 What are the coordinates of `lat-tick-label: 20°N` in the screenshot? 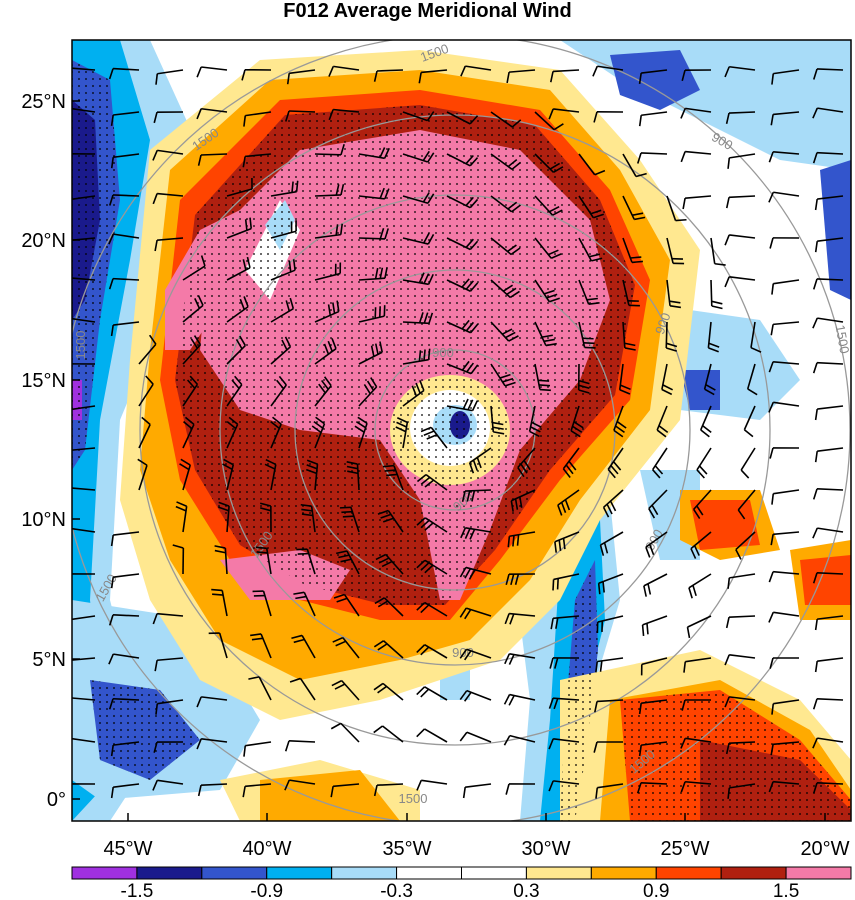 It's located at (43, 241).